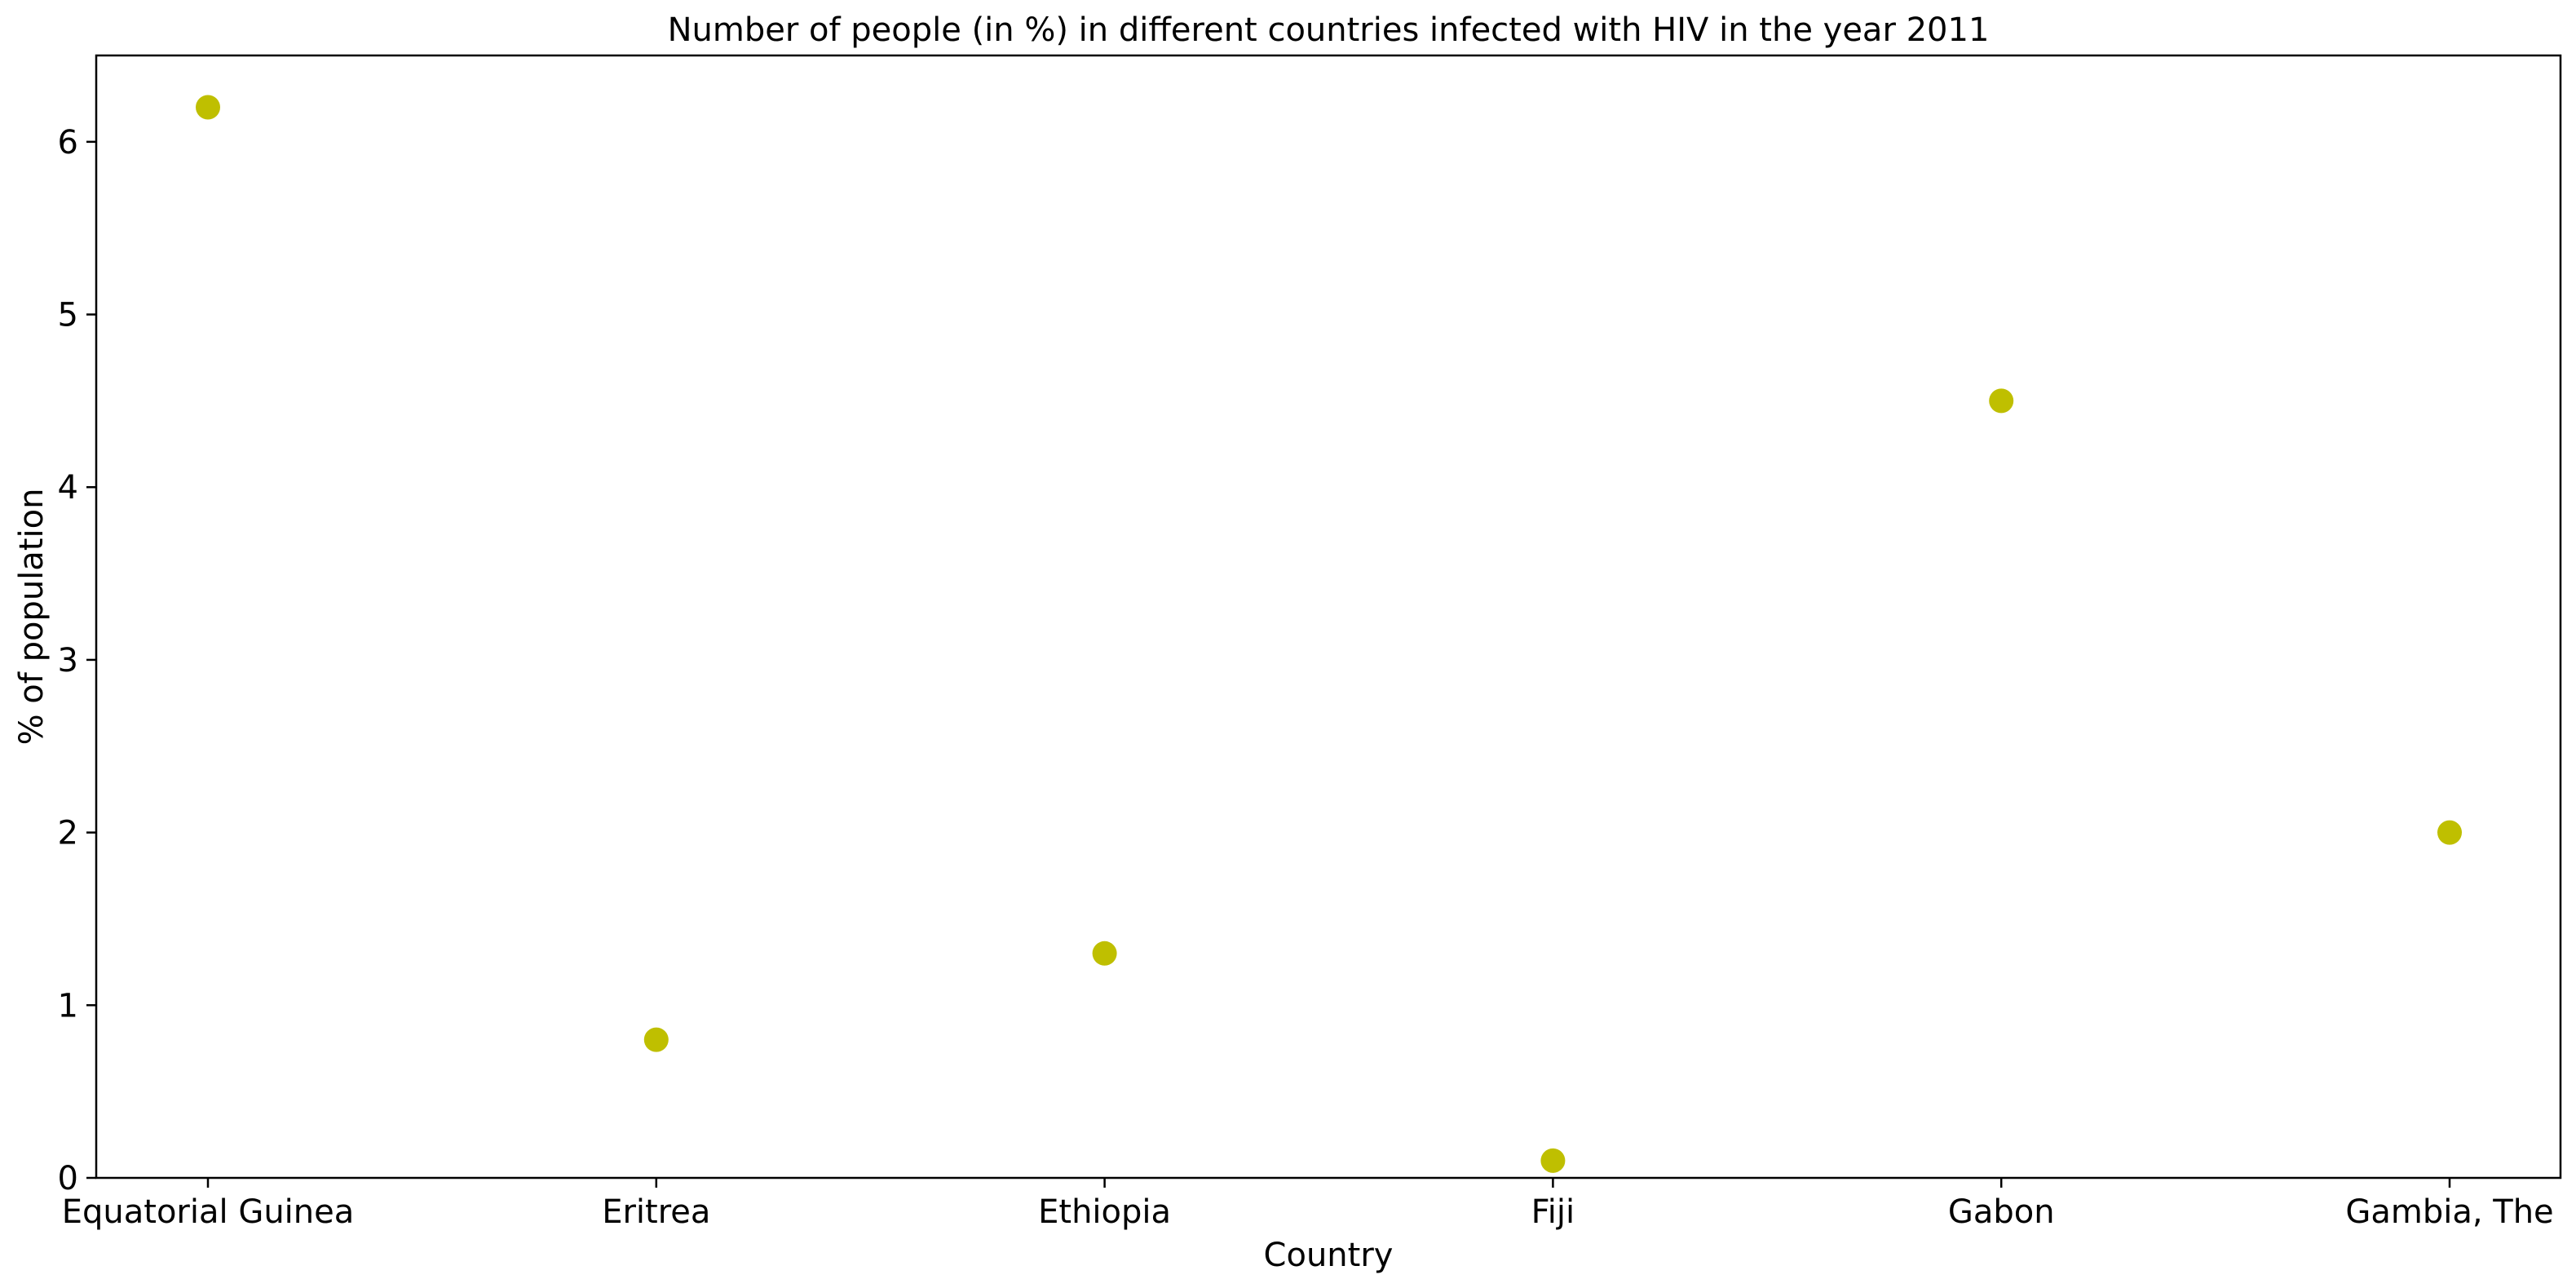 Image resolution: width=2576 pixels, height=1288 pixels. What do you see at coordinates (68, 833) in the screenshot?
I see `y-tick-label: 2` at bounding box center [68, 833].